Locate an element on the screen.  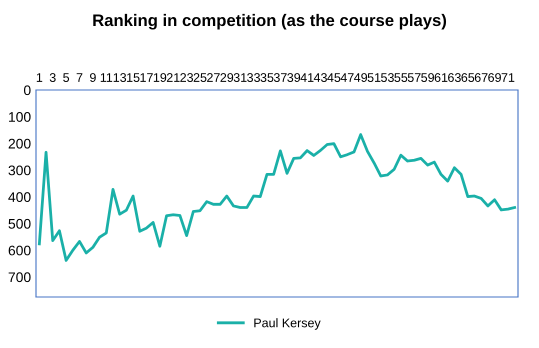
x-tick-label: 37 is located at coordinates (280, 77).